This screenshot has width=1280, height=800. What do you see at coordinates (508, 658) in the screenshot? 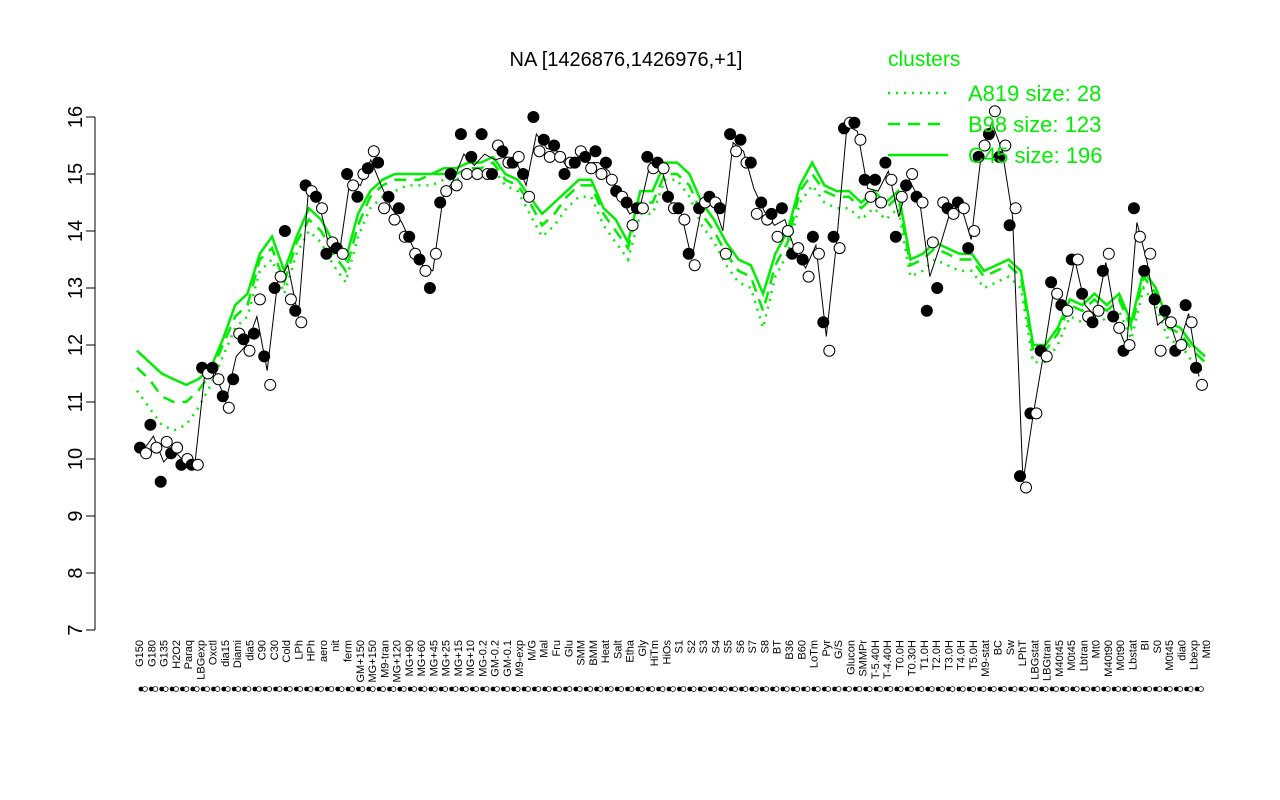
I see `x-tick-label: GM-0.1` at bounding box center [508, 658].